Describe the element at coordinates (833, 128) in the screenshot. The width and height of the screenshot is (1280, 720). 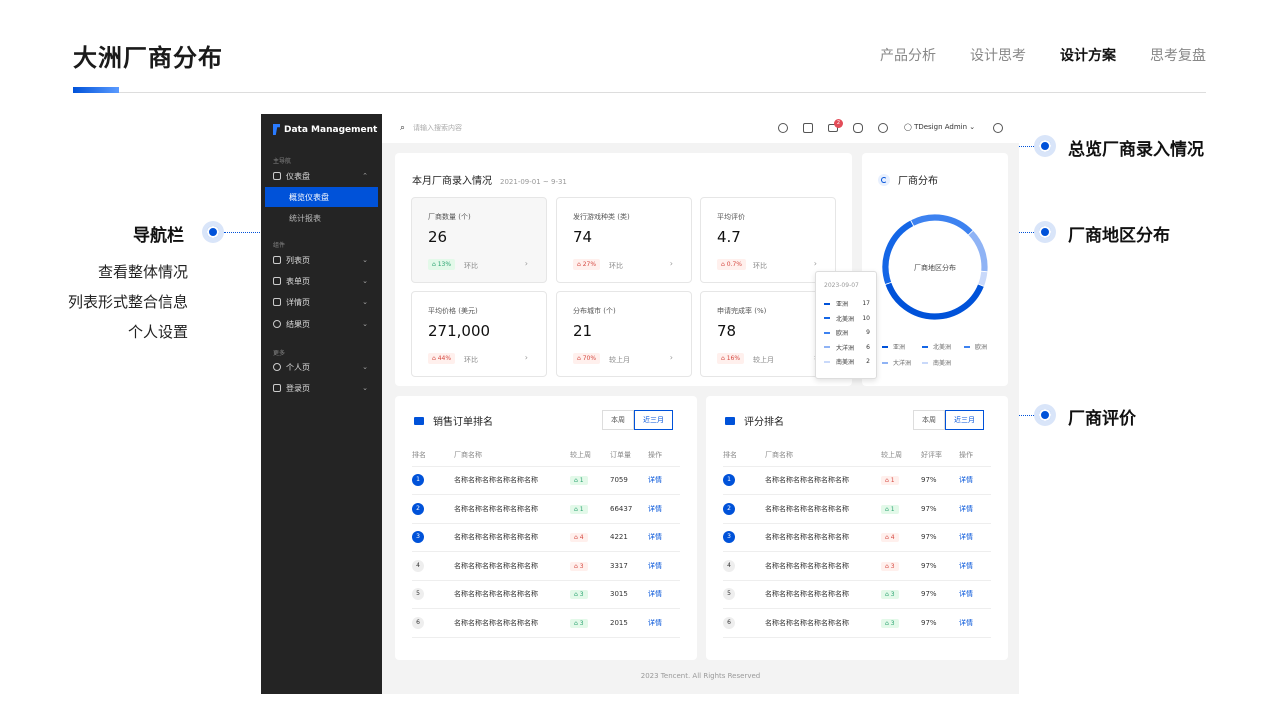
I see `mail-icon` at that location.